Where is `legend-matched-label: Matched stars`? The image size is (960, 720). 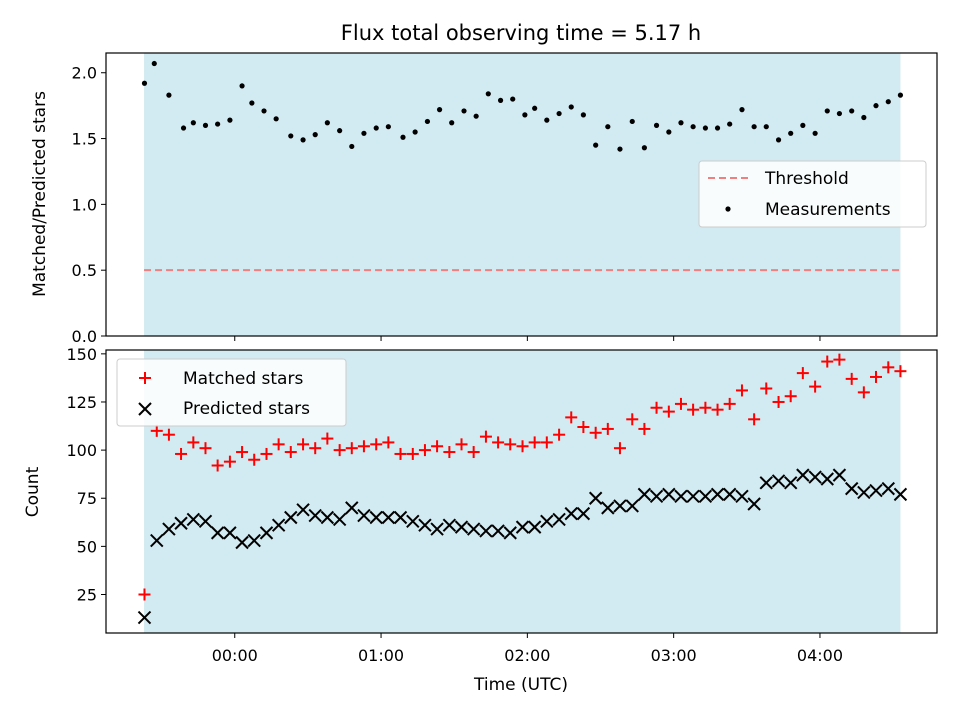 legend-matched-label: Matched stars is located at coordinates (243, 379).